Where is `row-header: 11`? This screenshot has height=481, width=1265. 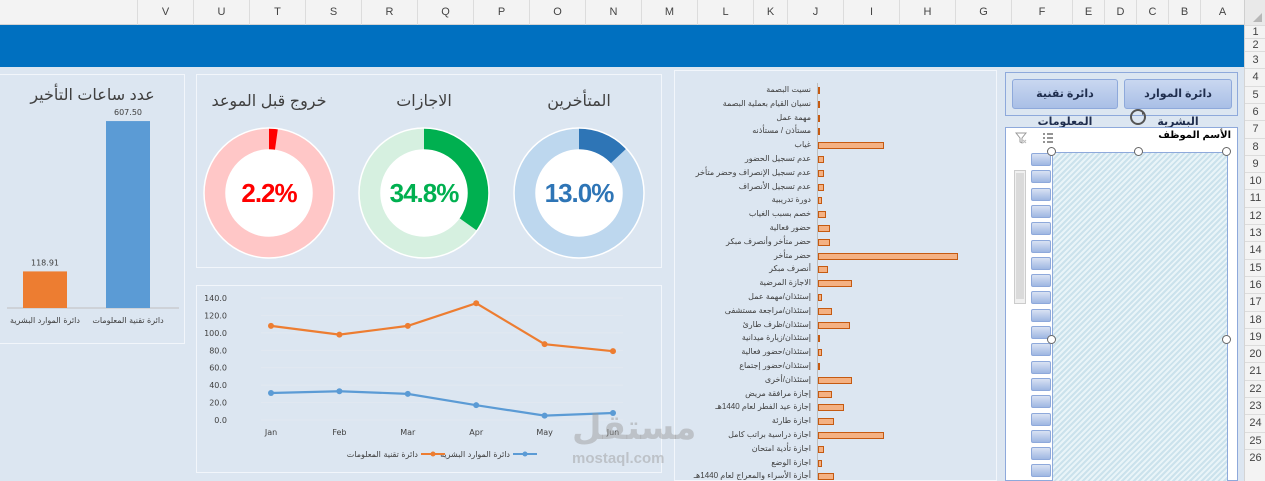 row-header: 11 is located at coordinates (1255, 197).